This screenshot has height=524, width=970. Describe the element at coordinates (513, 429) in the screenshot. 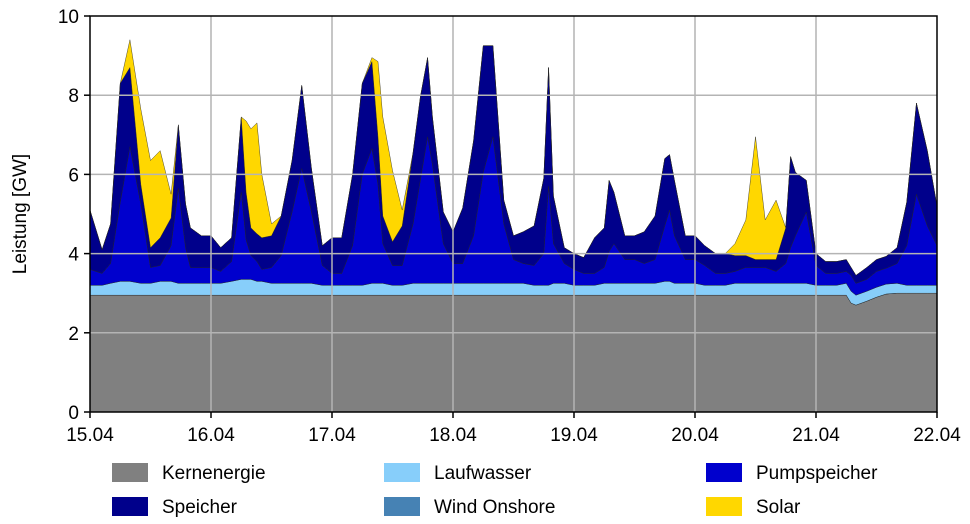

I see `x-axis-ticks: 15.04 16.04 17.04 18.04 19.04 20.04 21.04 22.04` at that location.